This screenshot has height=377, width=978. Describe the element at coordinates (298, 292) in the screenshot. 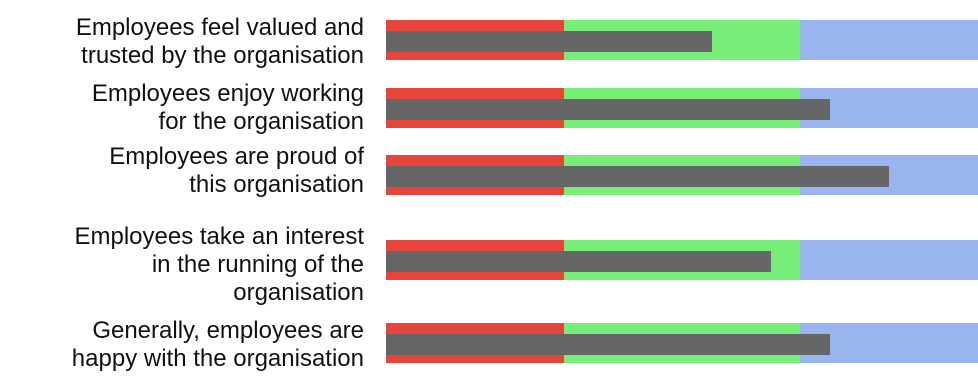

I see `category-label-line: organisation` at that location.